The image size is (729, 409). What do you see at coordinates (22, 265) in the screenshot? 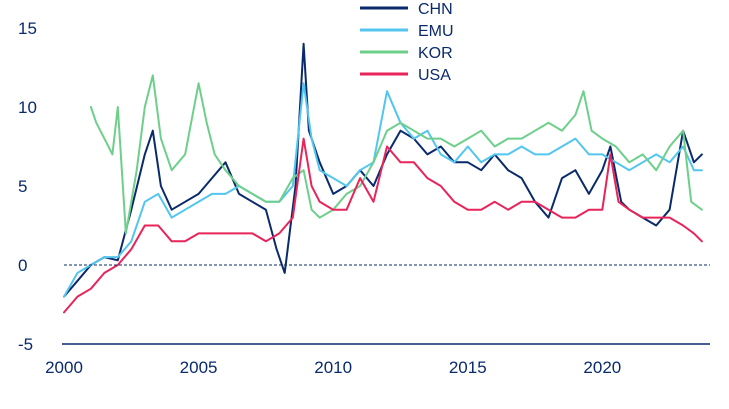
I see `y-tick-label: 0` at bounding box center [22, 265].